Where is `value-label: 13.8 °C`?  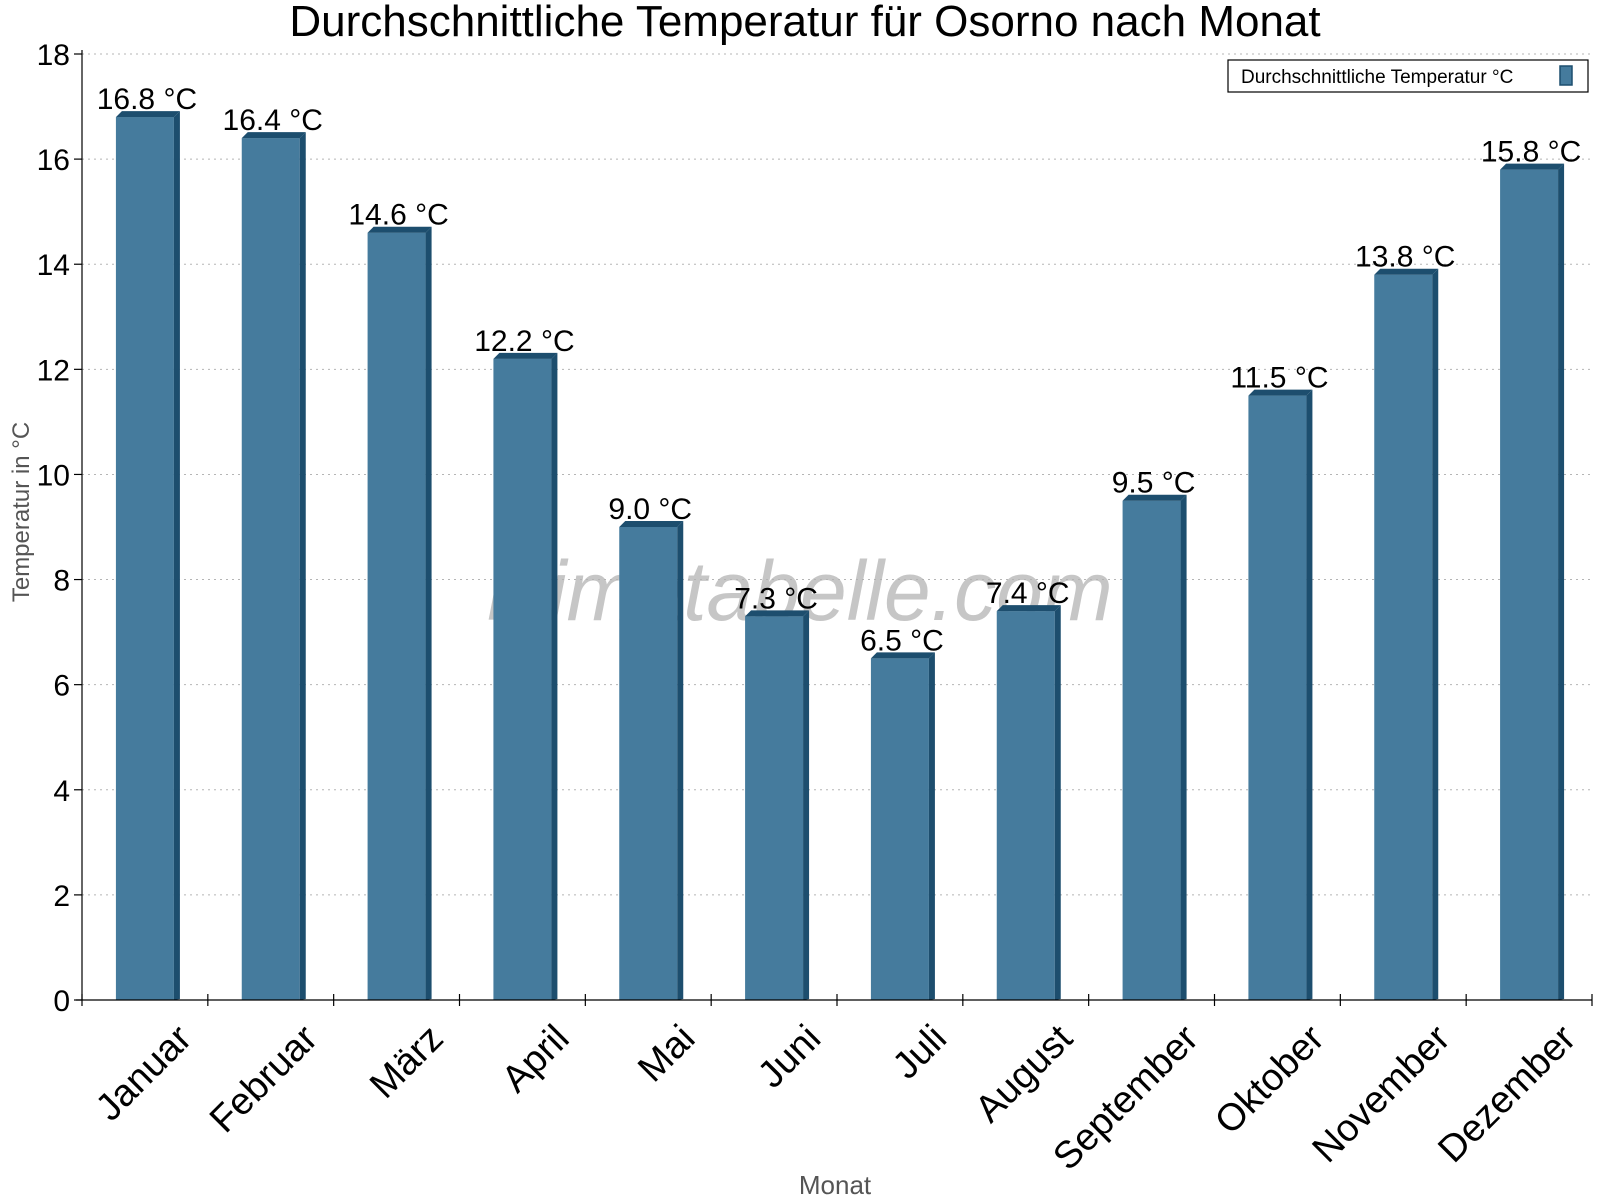 value-label: 13.8 °C is located at coordinates (1405, 257).